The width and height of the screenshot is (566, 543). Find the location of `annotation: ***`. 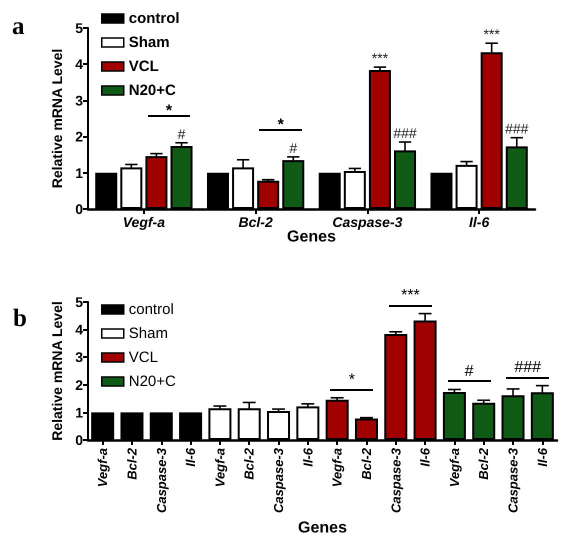

annotation: *** is located at coordinates (410, 295).